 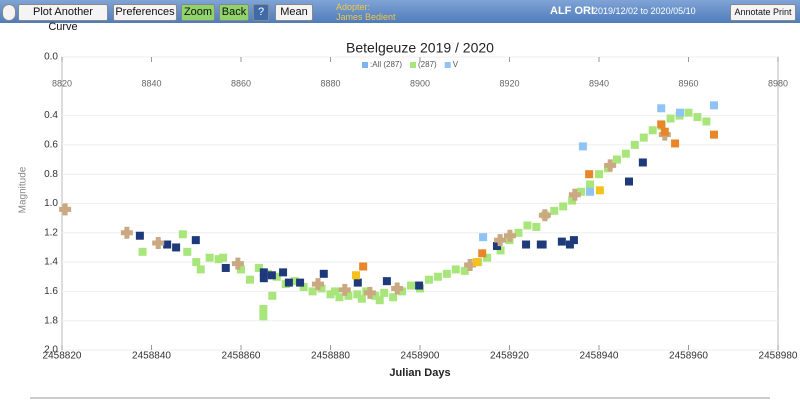 What do you see at coordinates (763, 12) in the screenshot?
I see `button: Annotate Print` at bounding box center [763, 12].